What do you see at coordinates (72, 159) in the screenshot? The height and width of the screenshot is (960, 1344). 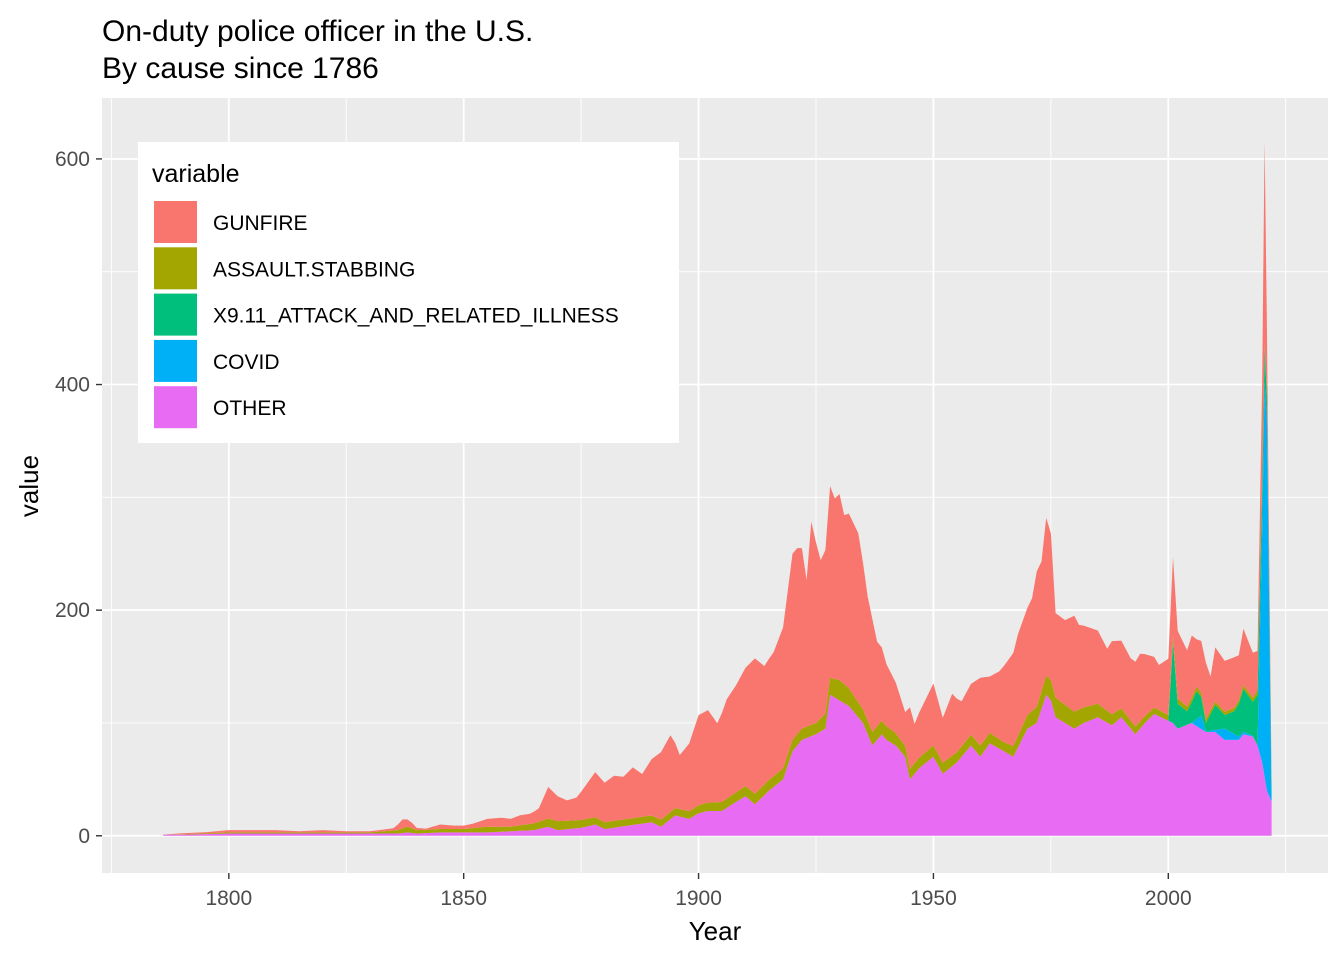 I see `y-tick-label: 600` at bounding box center [72, 159].